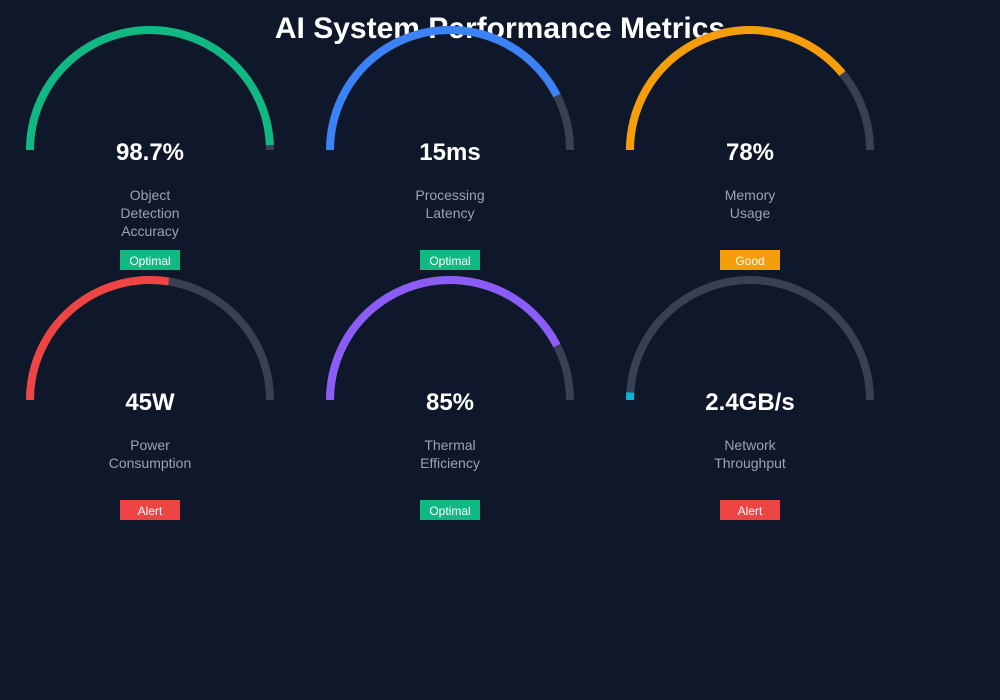  I want to click on gauge-label: Throughput, so click(750, 463).